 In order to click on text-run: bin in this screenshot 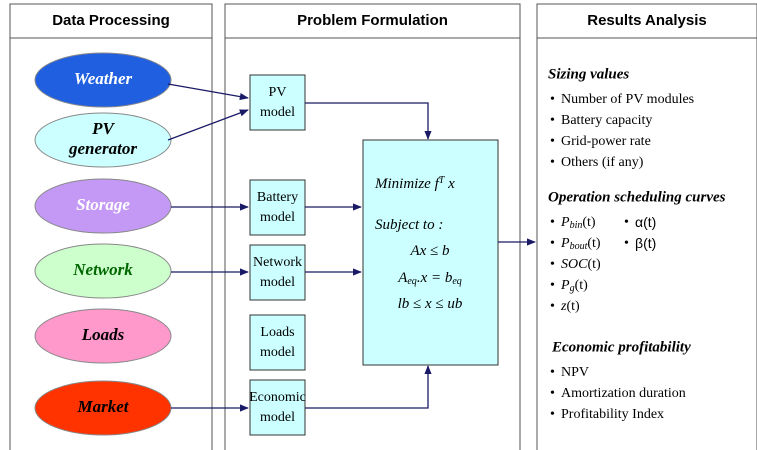, I will do `click(576, 225)`.